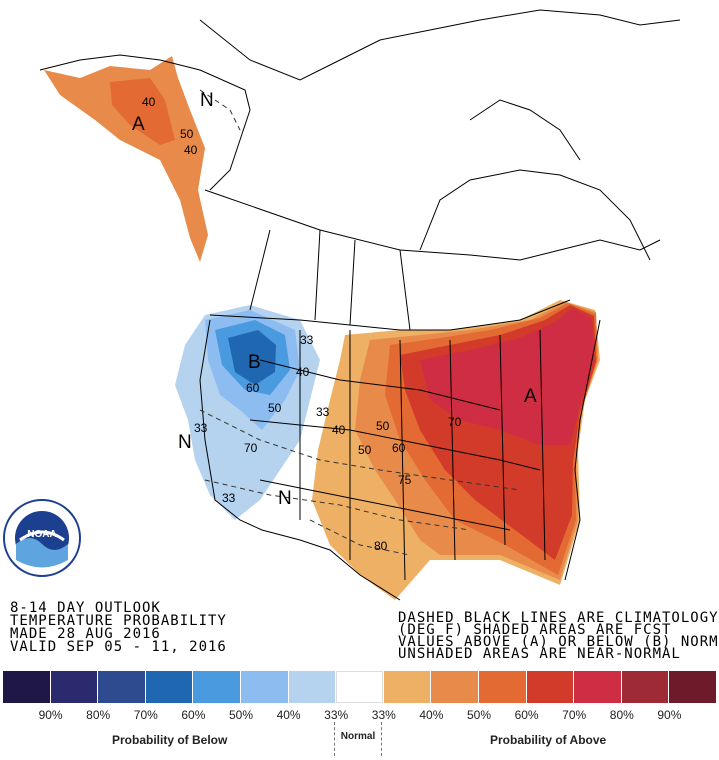  Describe the element at coordinates (138, 124) in the screenshot. I see `above-letter-alaska: A` at that location.